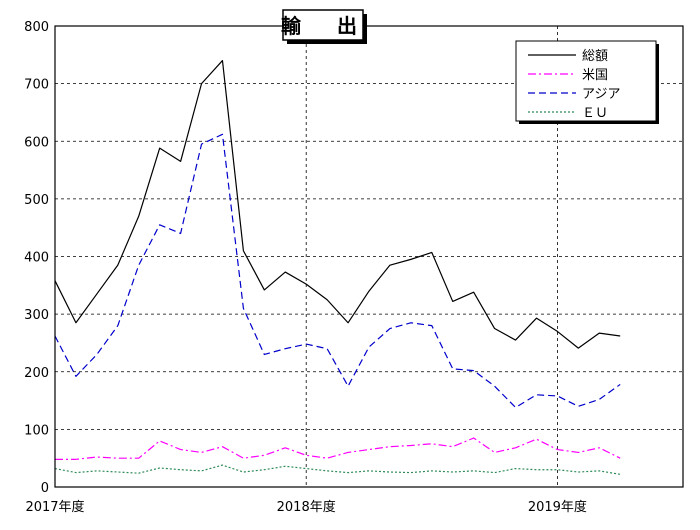 The width and height of the screenshot is (700, 530). What do you see at coordinates (36, 258) in the screenshot?
I see `y-tick-label: 400` at bounding box center [36, 258].